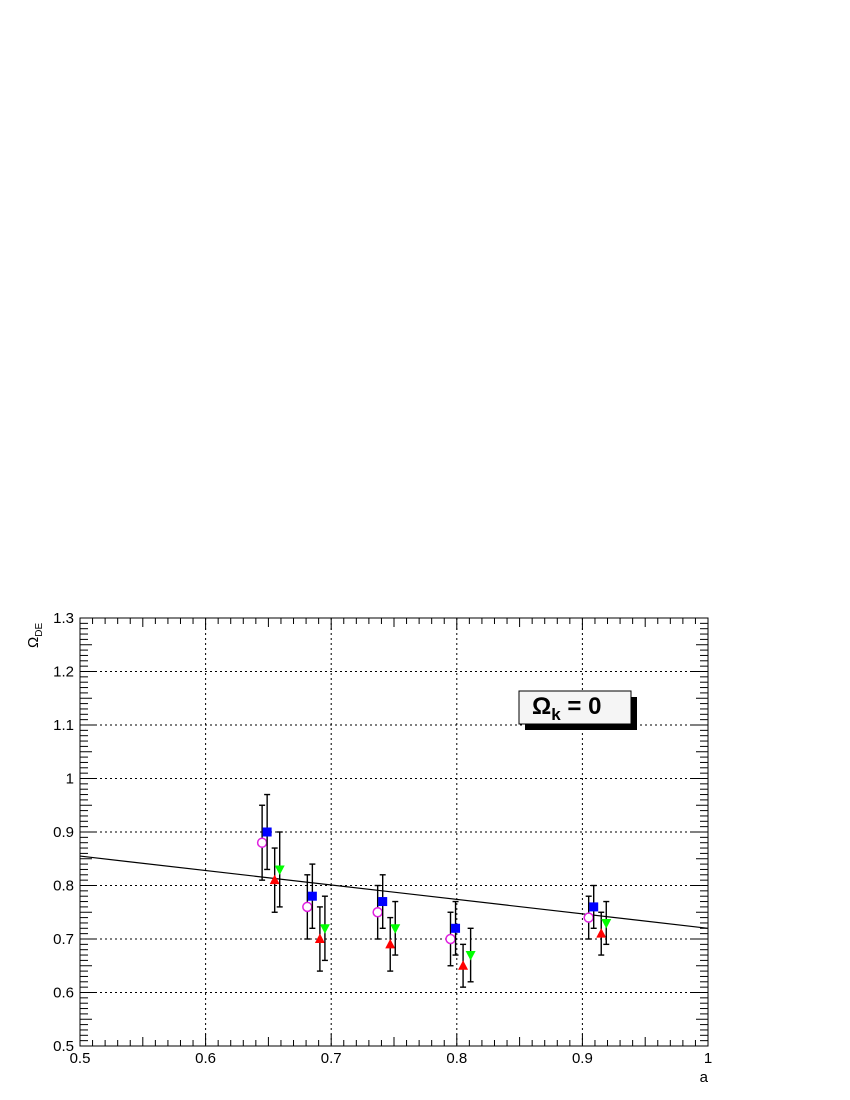 The image size is (850, 1100). I want to click on x-axis-title: a, so click(704, 1077).